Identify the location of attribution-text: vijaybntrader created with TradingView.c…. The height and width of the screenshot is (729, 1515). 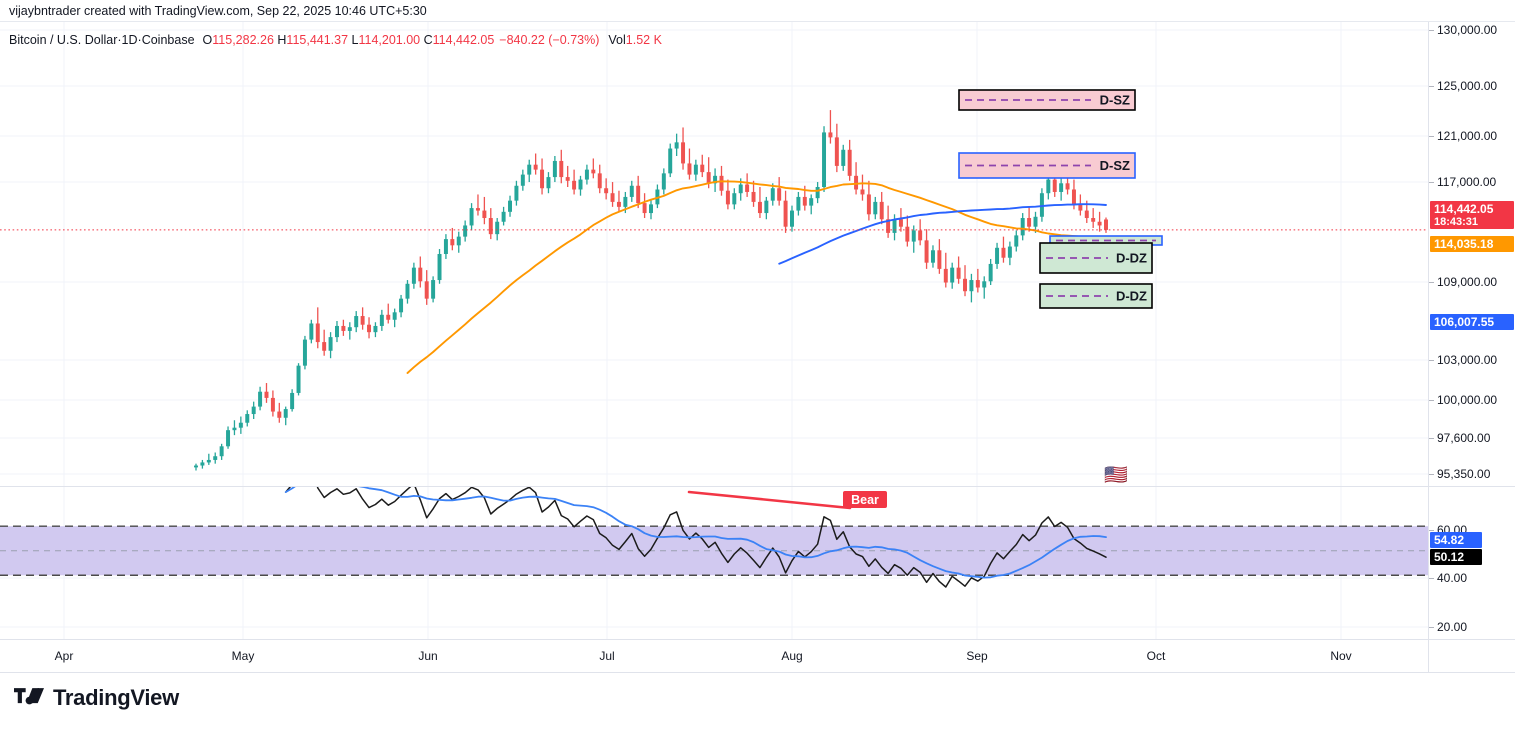
(218, 10).